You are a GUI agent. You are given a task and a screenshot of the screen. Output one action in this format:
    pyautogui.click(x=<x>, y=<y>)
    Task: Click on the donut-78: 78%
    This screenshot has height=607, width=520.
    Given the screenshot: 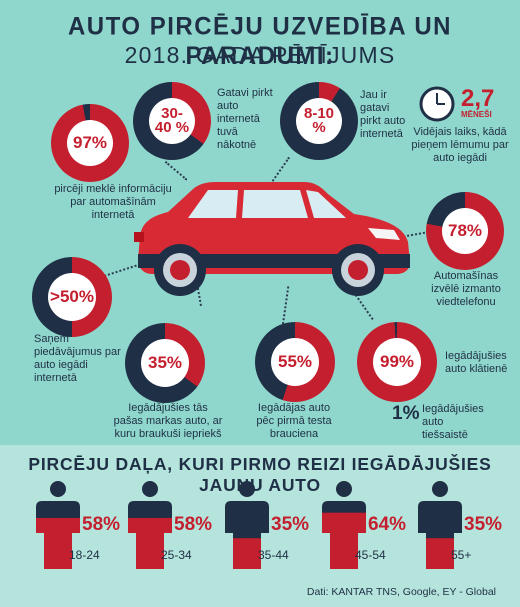 What is the action you would take?
    pyautogui.click(x=465, y=231)
    